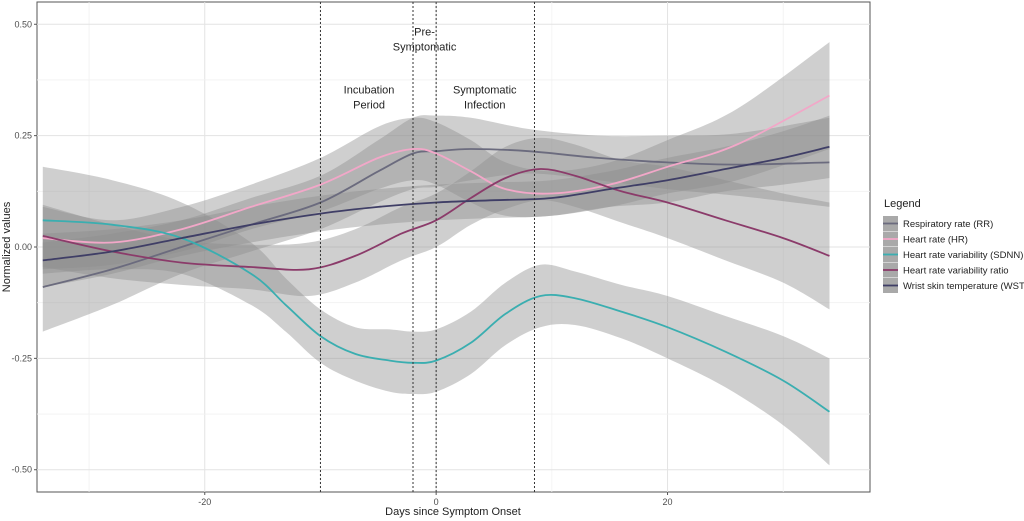 The height and width of the screenshot is (521, 1024). I want to click on y-tick-label: 0.00, so click(23, 247).